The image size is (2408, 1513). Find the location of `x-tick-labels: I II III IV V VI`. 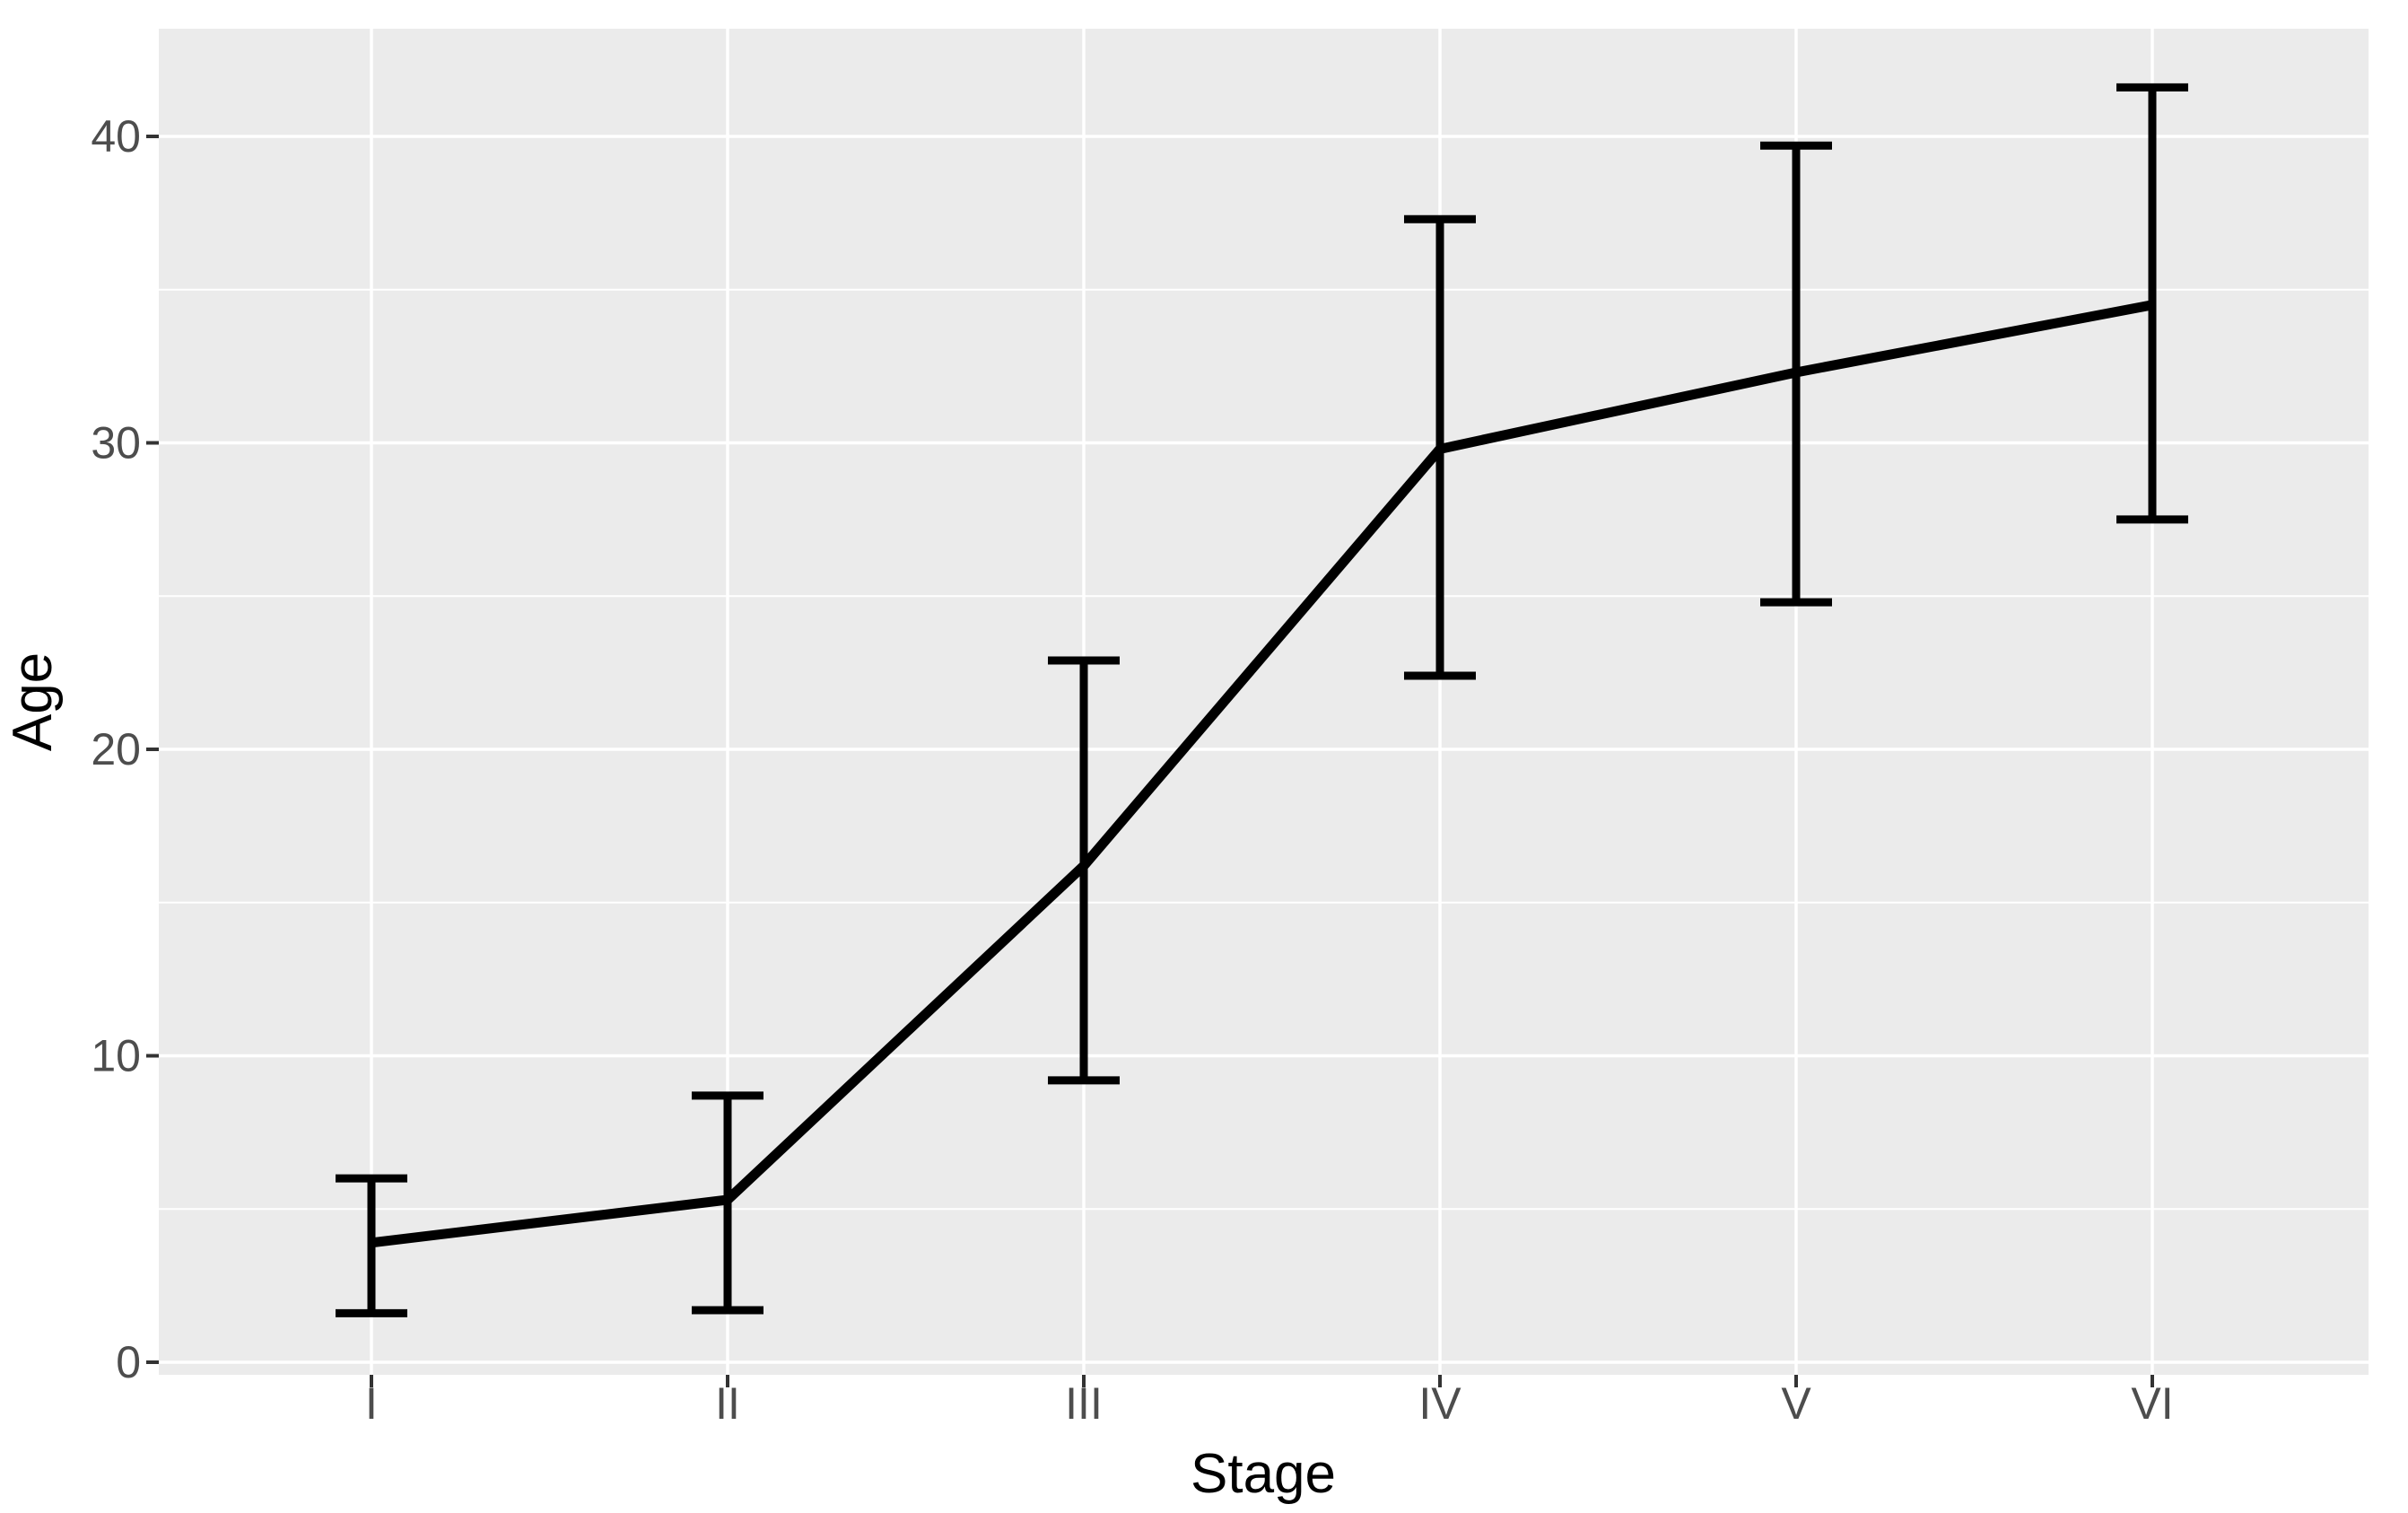

x-tick-labels: I II III IV V VI is located at coordinates (1269, 1404).